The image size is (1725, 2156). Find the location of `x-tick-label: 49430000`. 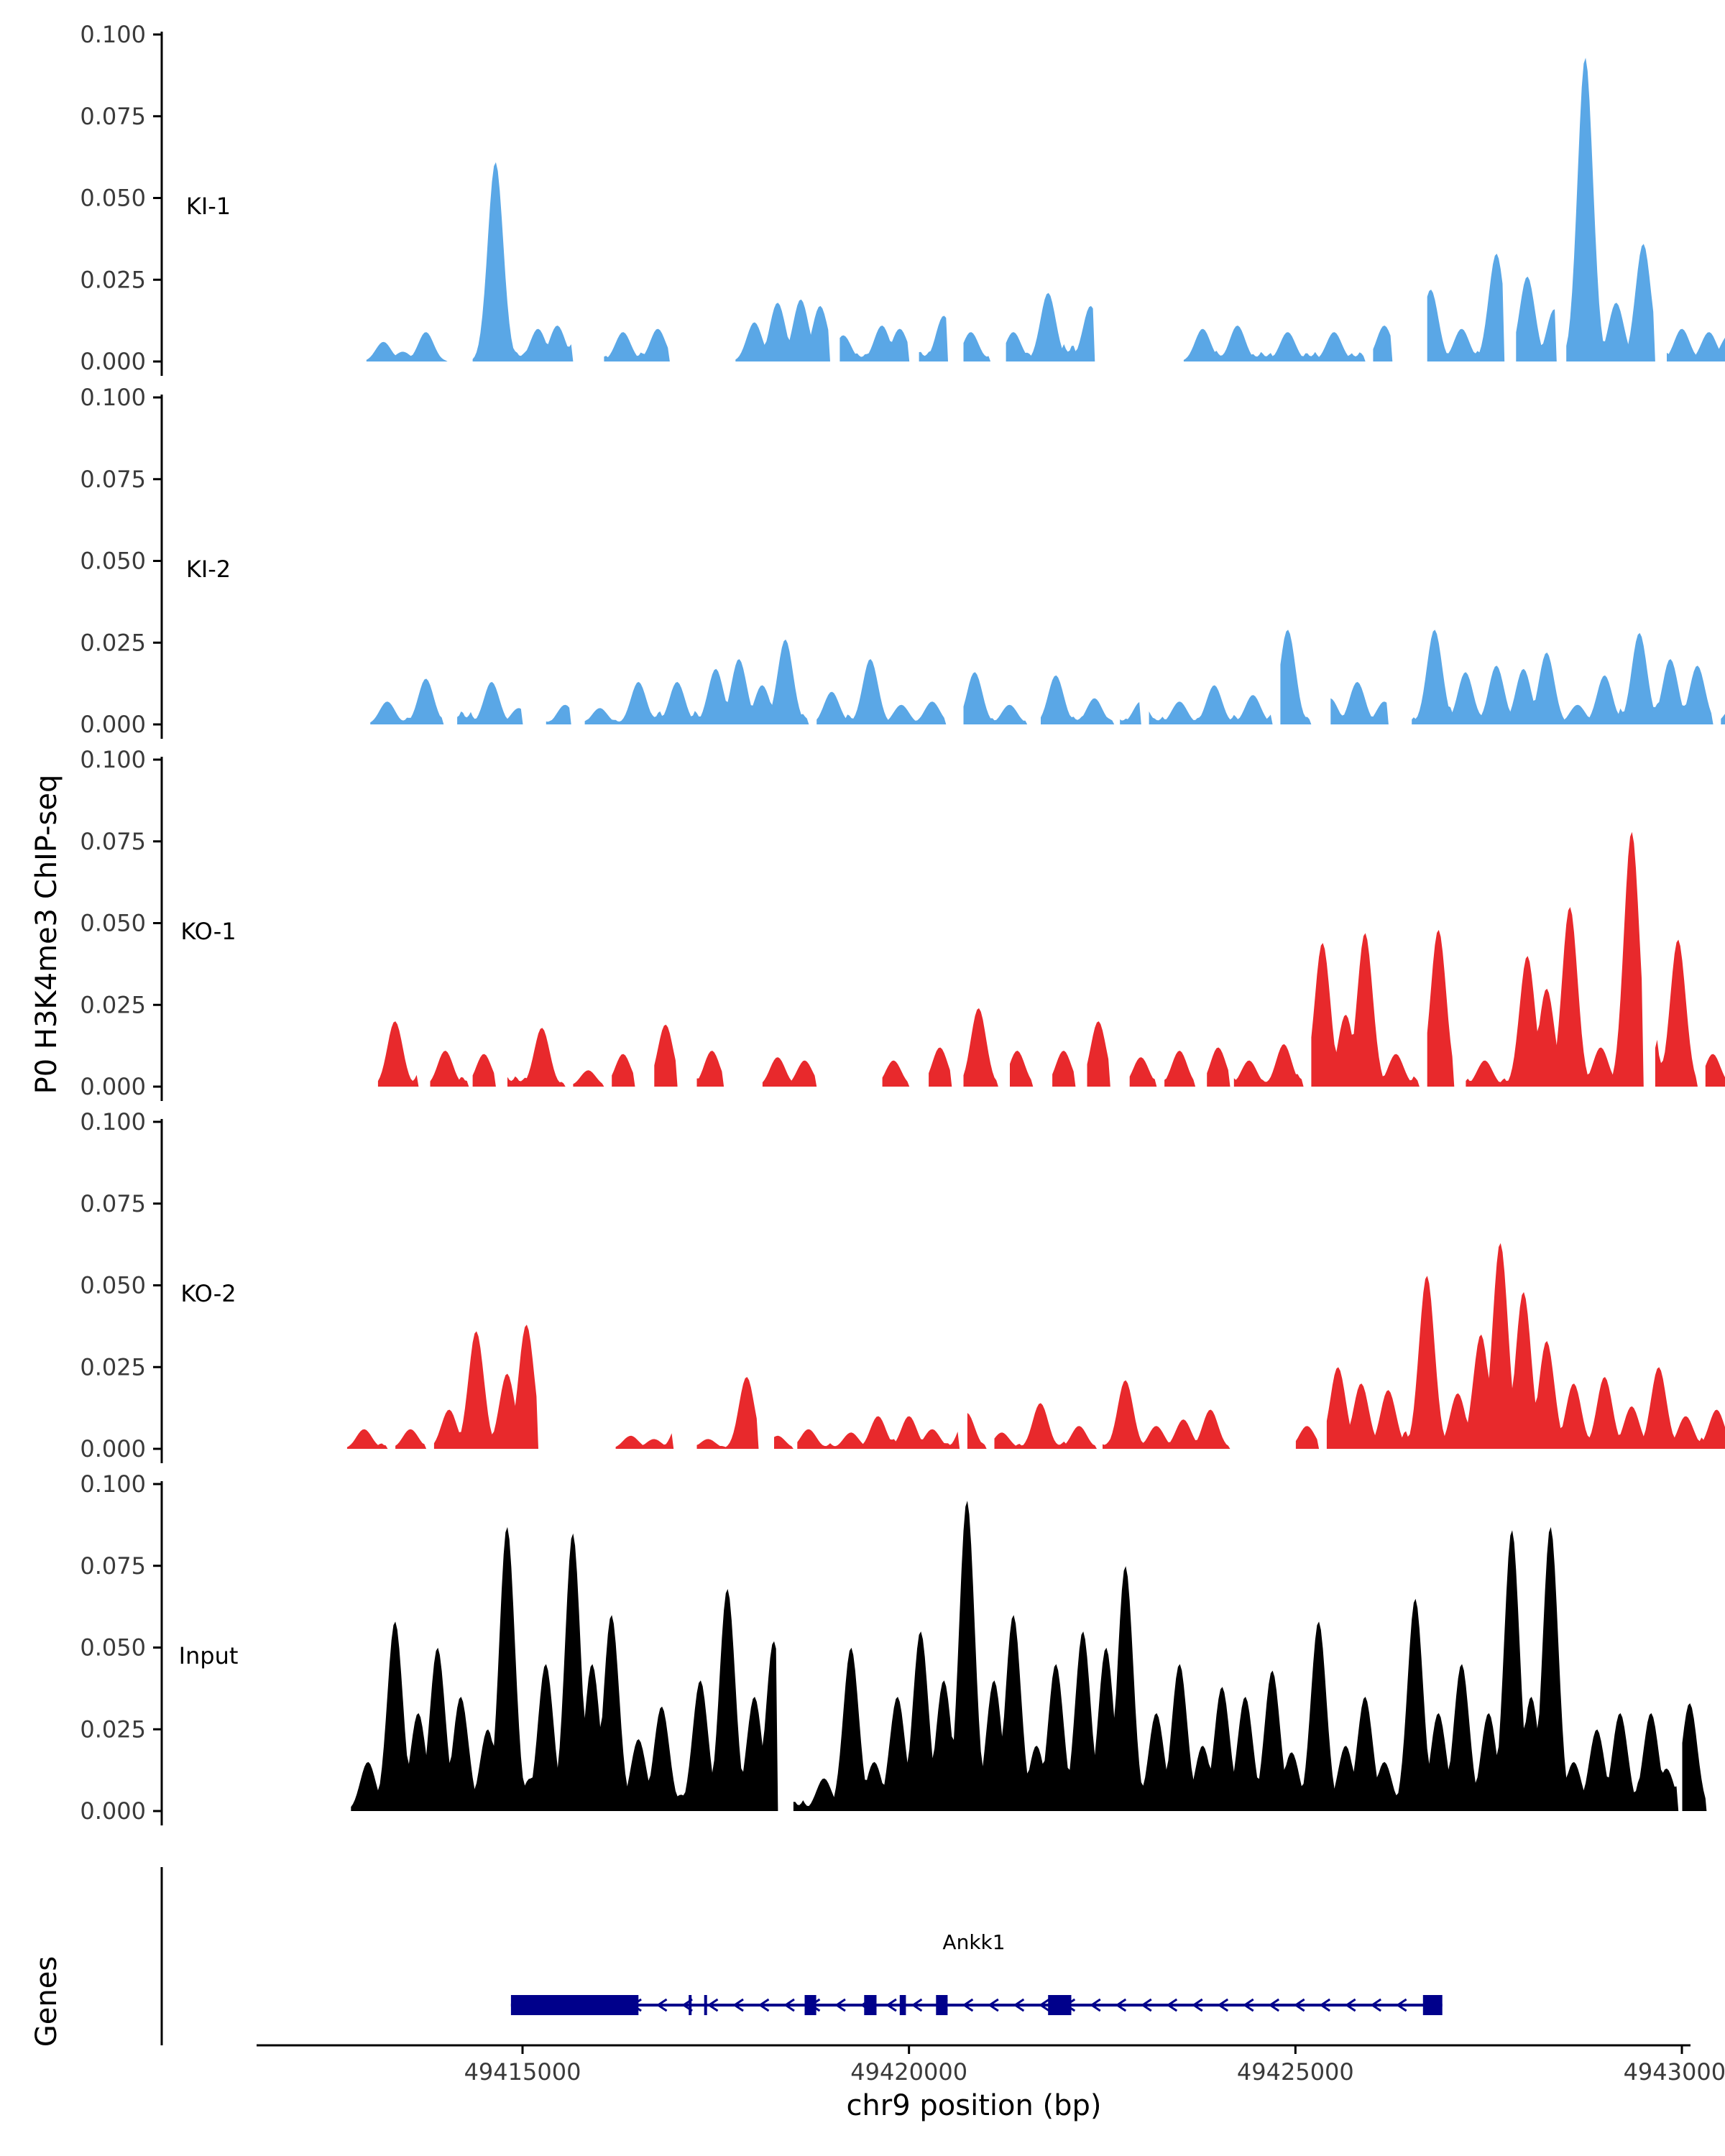

x-tick-label: 49430000 is located at coordinates (1674, 2072).